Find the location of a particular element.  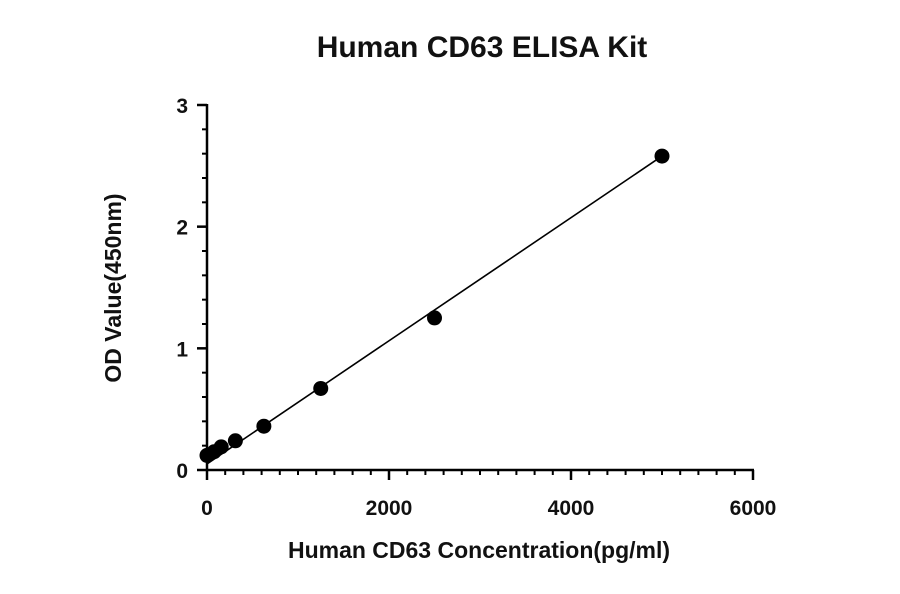

y-tick-label: 0 is located at coordinates (182, 471).